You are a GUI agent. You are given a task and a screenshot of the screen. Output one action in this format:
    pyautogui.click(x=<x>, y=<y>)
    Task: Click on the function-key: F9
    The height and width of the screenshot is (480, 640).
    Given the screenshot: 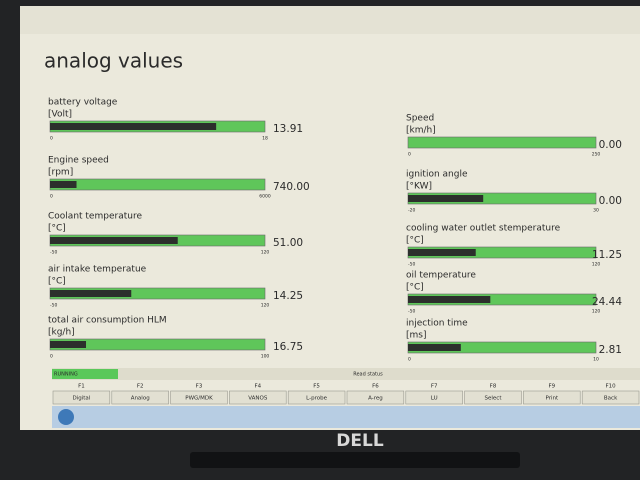 What is the action you would take?
    pyautogui.click(x=551, y=387)
    